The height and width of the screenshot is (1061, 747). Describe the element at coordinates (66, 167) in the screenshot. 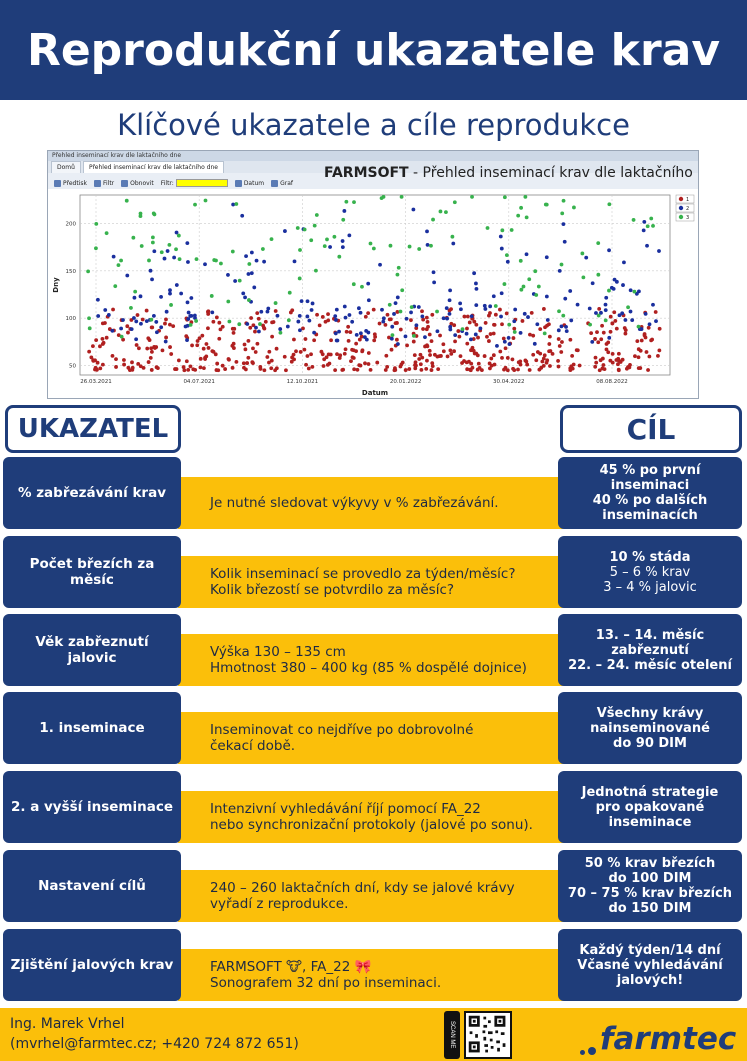

I see `tab-home: Domů` at that location.